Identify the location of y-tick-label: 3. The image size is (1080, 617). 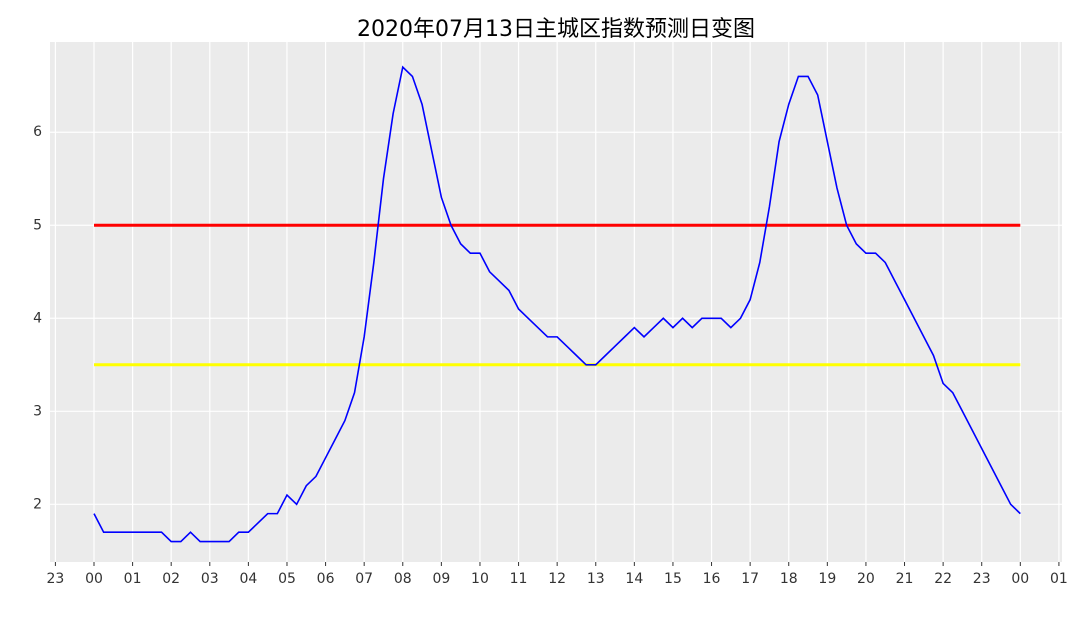
(37, 411).